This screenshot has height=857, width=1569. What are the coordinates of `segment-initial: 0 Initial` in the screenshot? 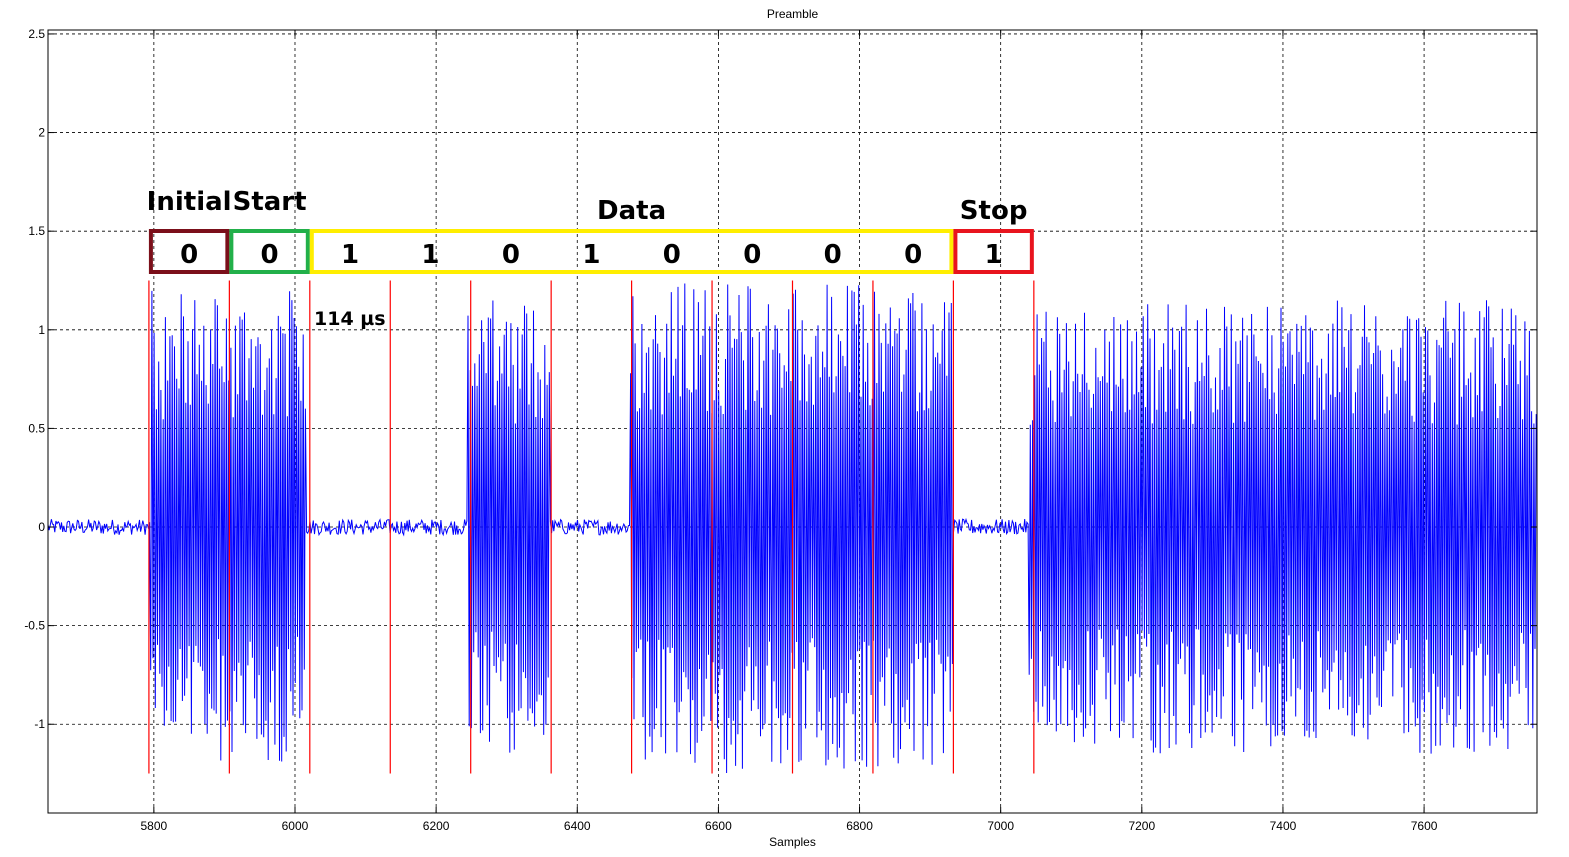 It's located at (189, 230).